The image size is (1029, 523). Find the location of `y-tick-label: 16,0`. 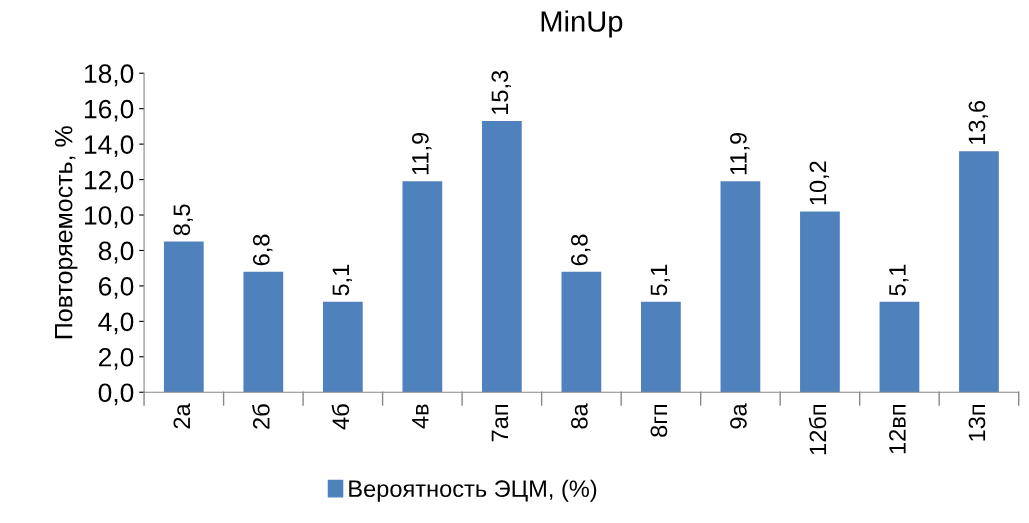

y-tick-label: 16,0 is located at coordinates (109, 110).